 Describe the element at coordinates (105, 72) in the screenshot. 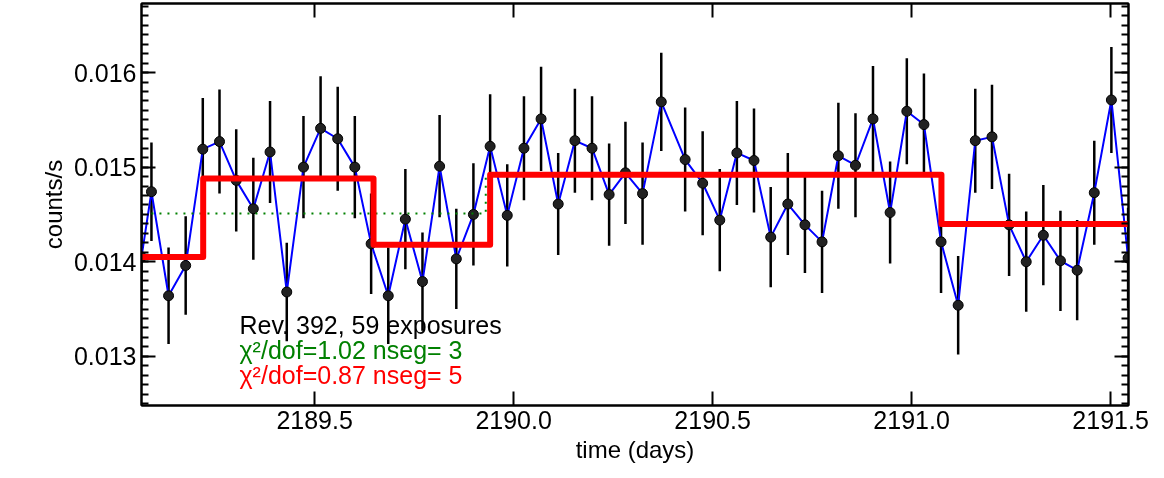

I see `y-tick-label: 0.016` at that location.